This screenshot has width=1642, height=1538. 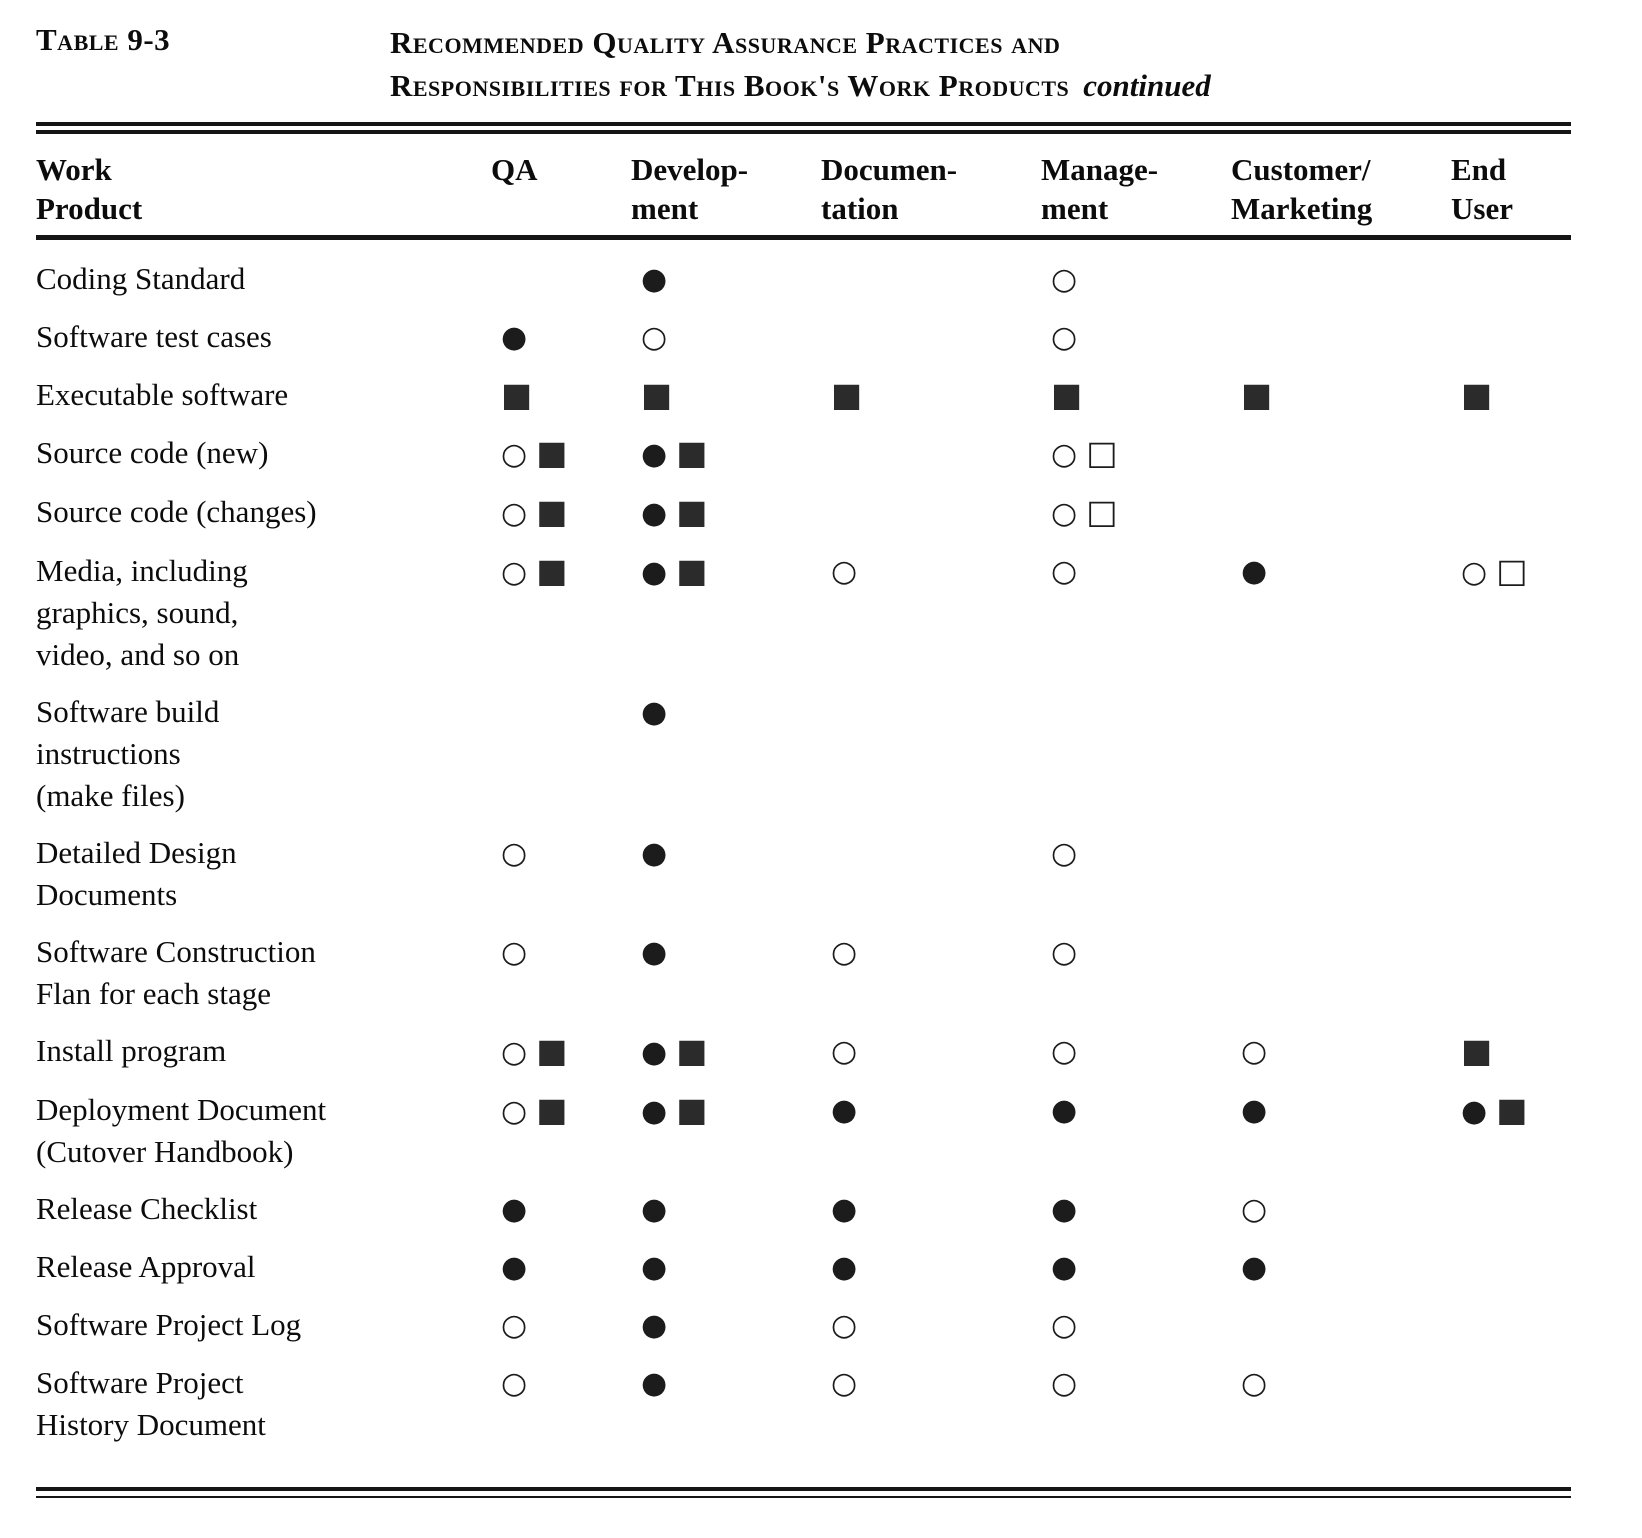 What do you see at coordinates (263, 973) in the screenshot?
I see `work-product-label: Software Construction Flan for each stage` at bounding box center [263, 973].